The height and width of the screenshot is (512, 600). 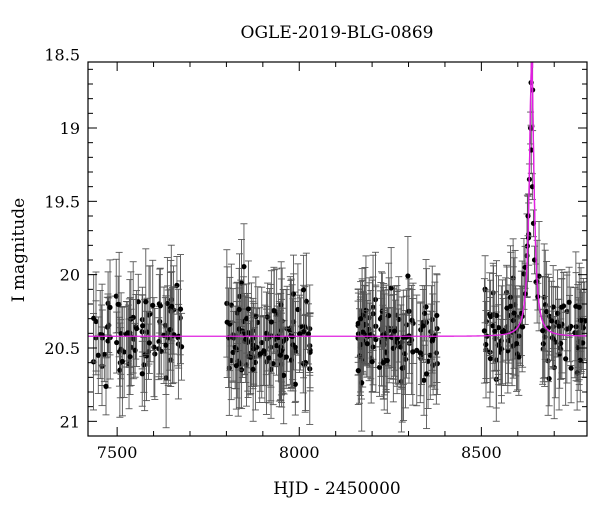 What do you see at coordinates (70, 275) in the screenshot?
I see `y-tick-label: 20` at bounding box center [70, 275].